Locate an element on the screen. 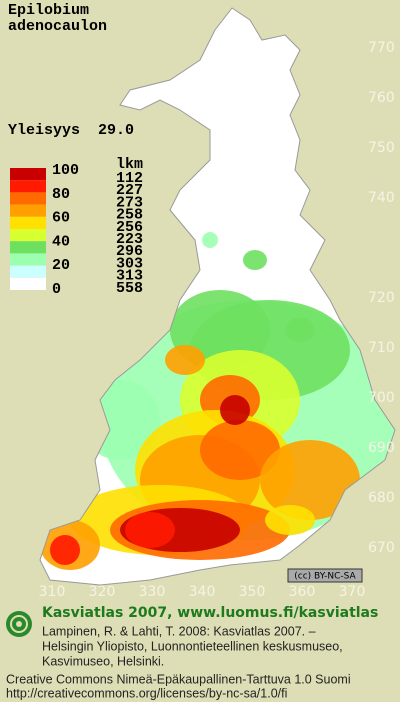  frequency-value: 29.0 is located at coordinates (116, 130).